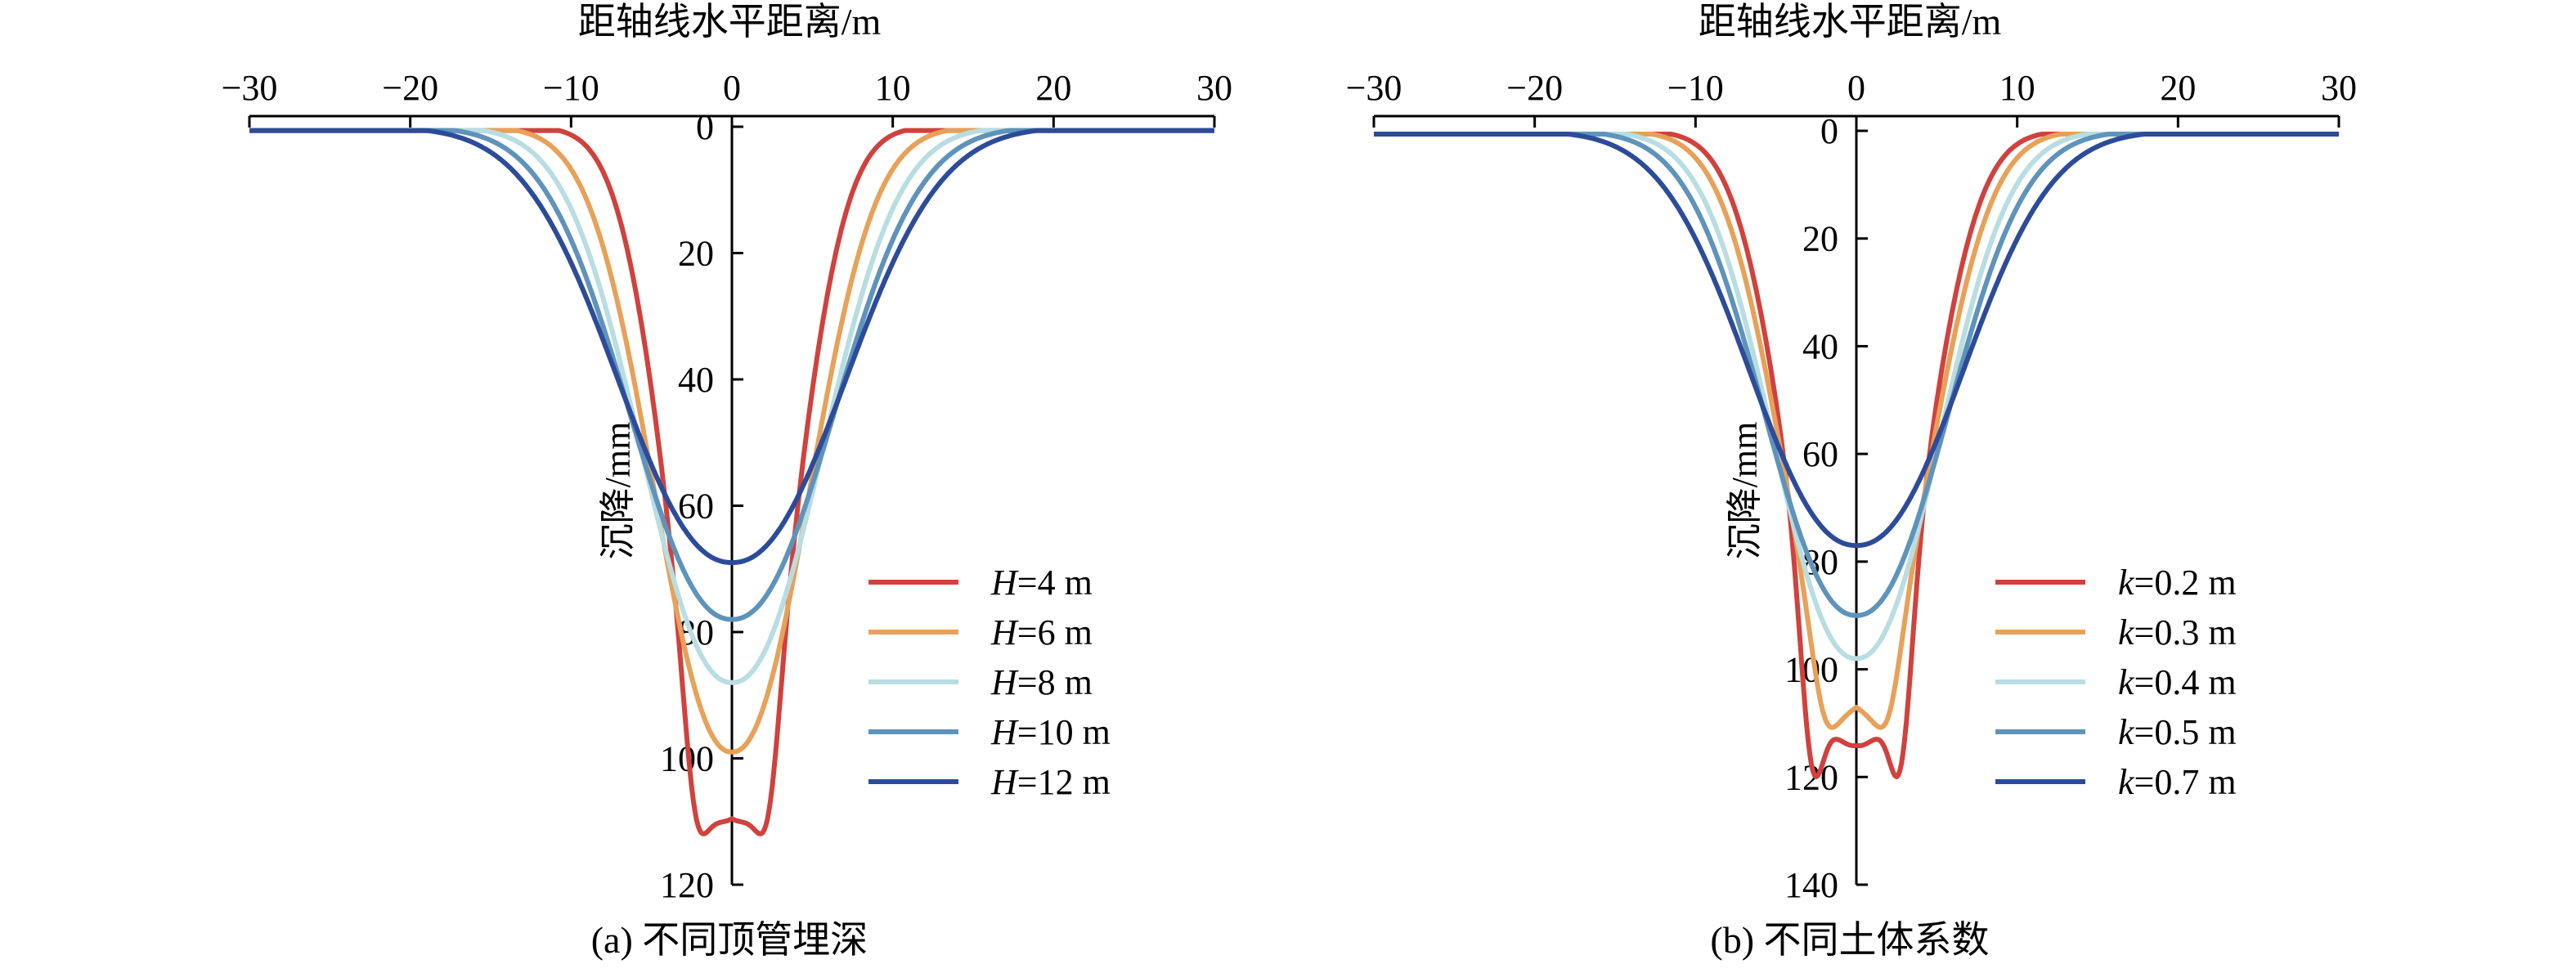 This screenshot has height=973, width=2576. Describe the element at coordinates (1050, 732) in the screenshot. I see `legend-label: H=10 m` at that location.